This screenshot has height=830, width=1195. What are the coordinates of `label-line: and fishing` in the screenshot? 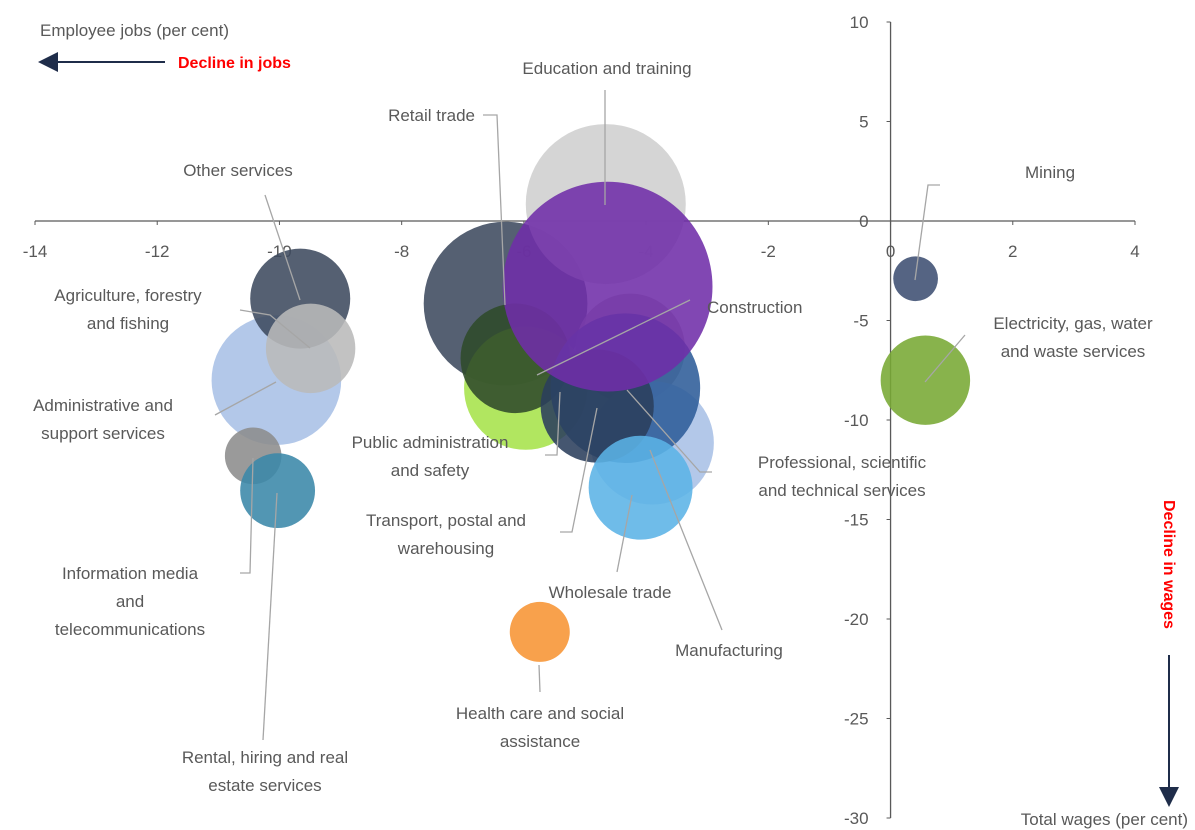 It's located at (128, 323).